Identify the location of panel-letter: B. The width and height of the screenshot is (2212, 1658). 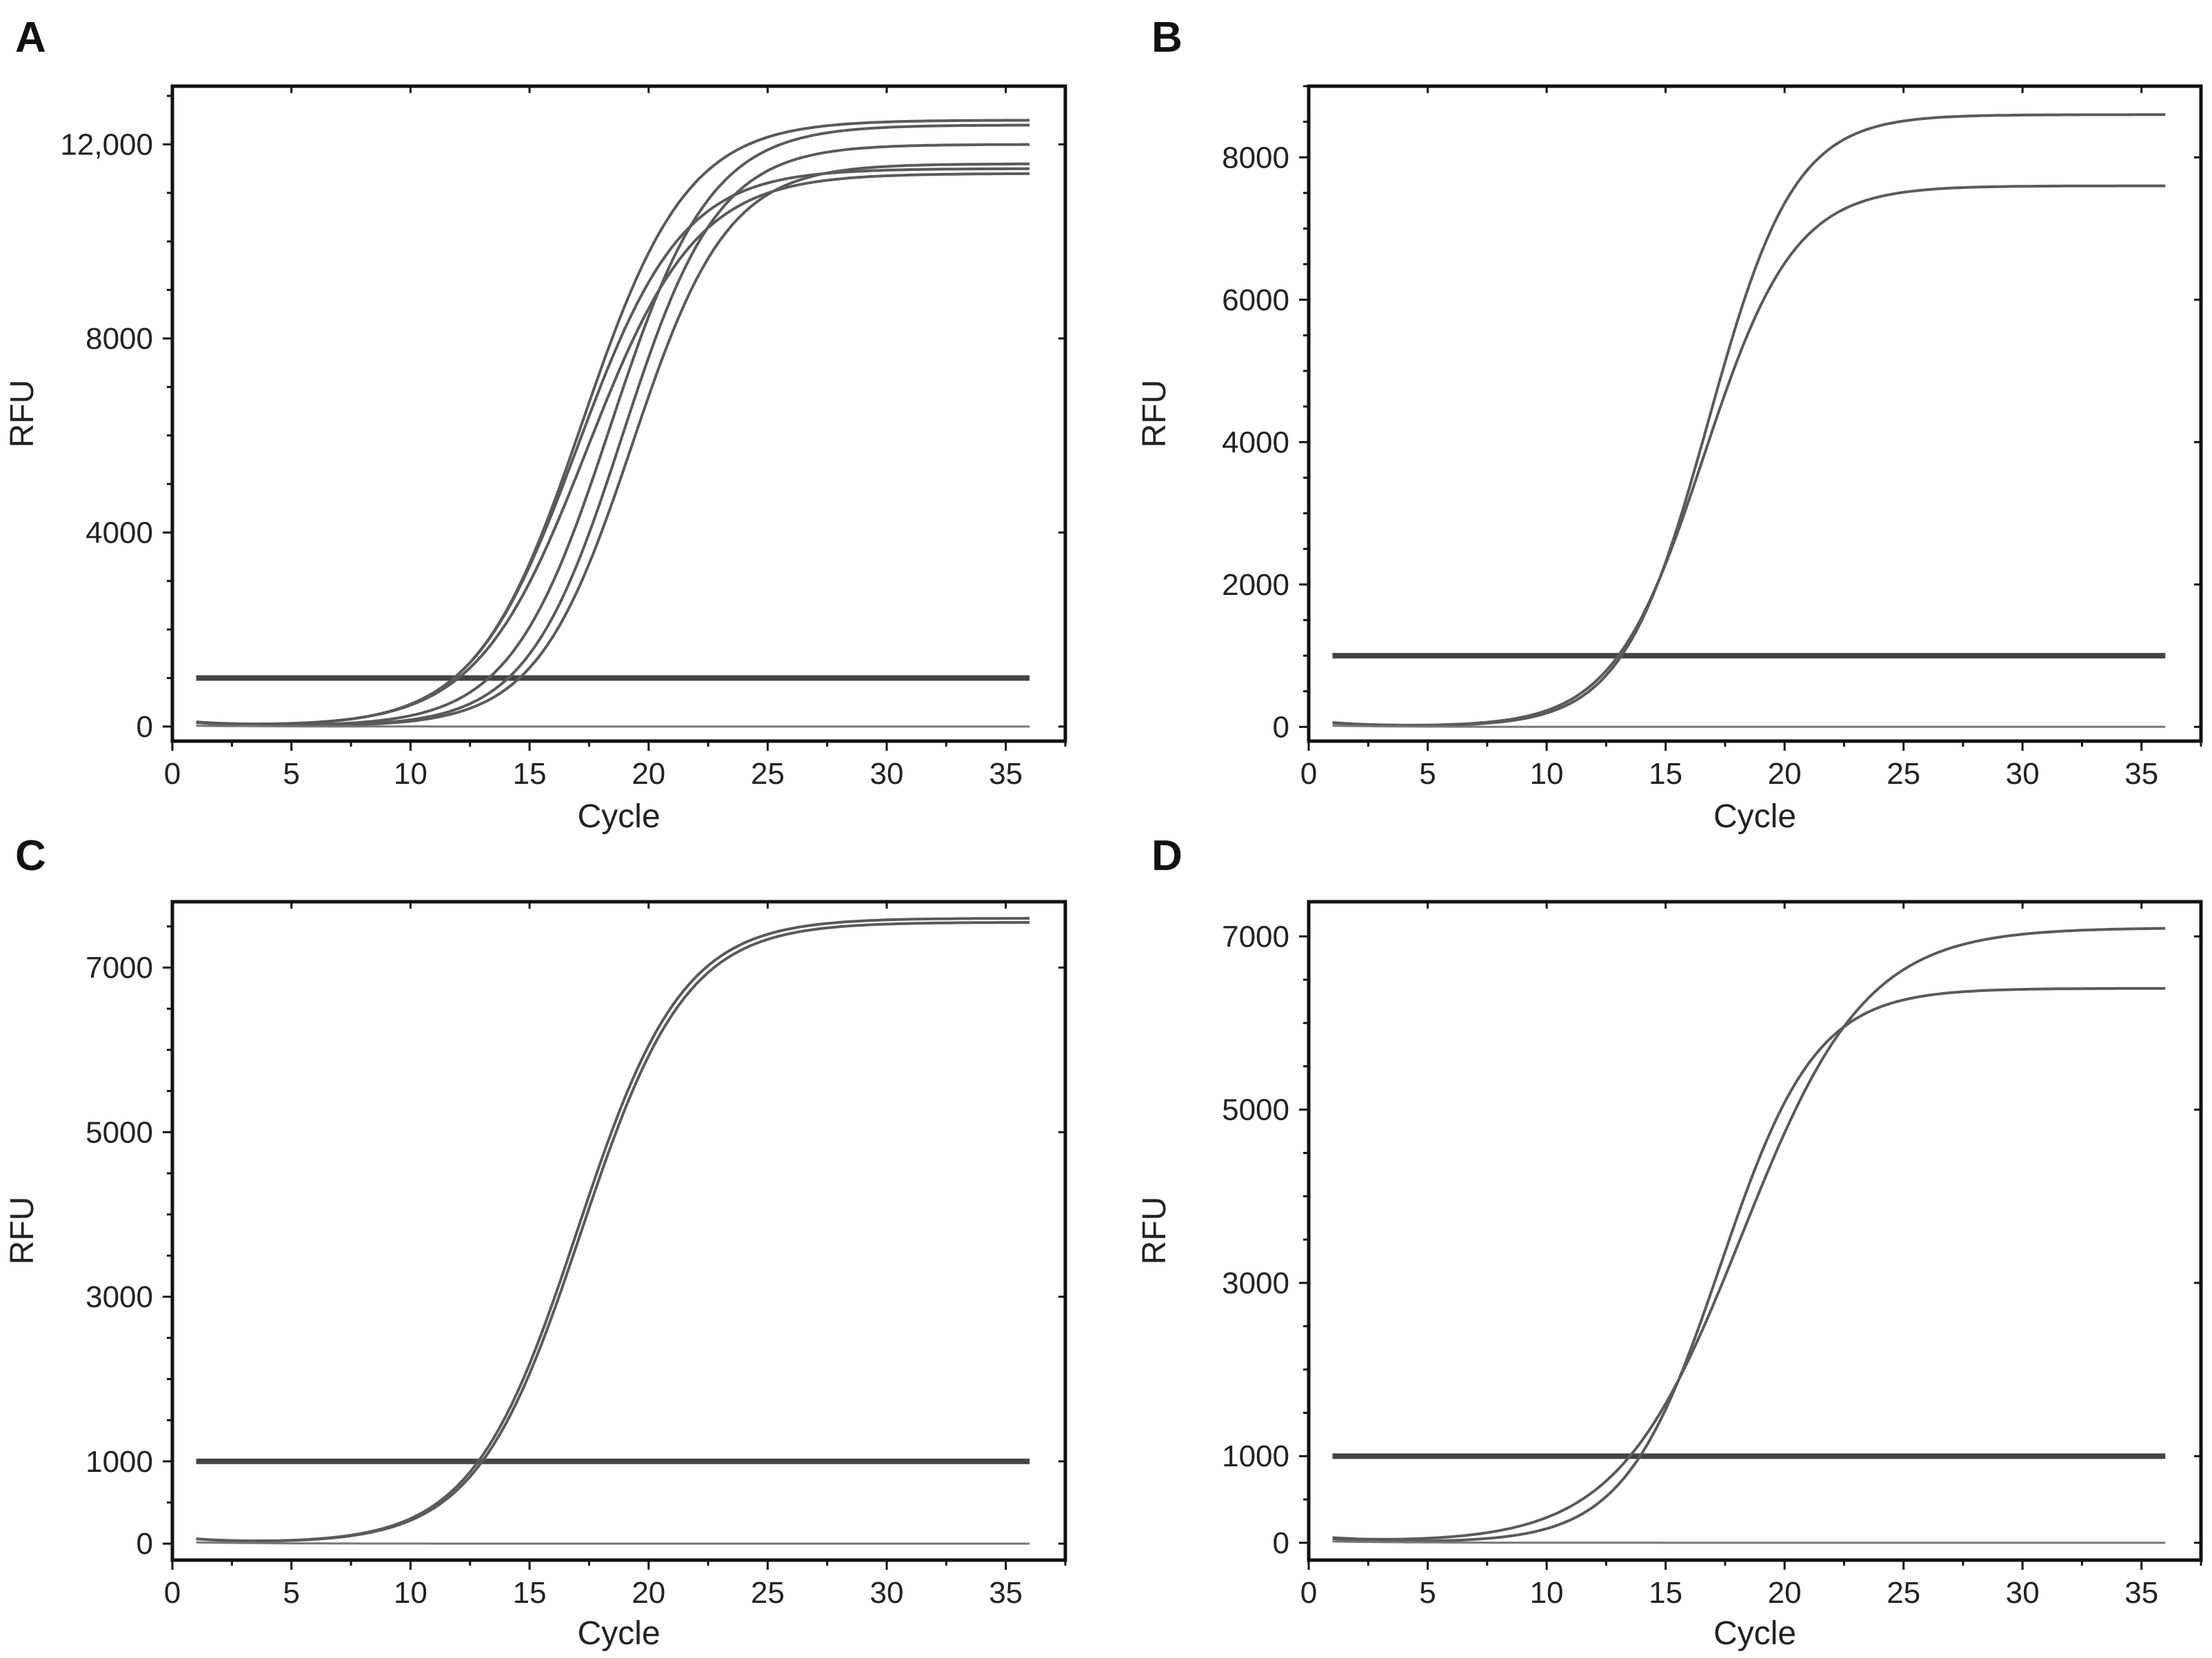
(1167, 37).